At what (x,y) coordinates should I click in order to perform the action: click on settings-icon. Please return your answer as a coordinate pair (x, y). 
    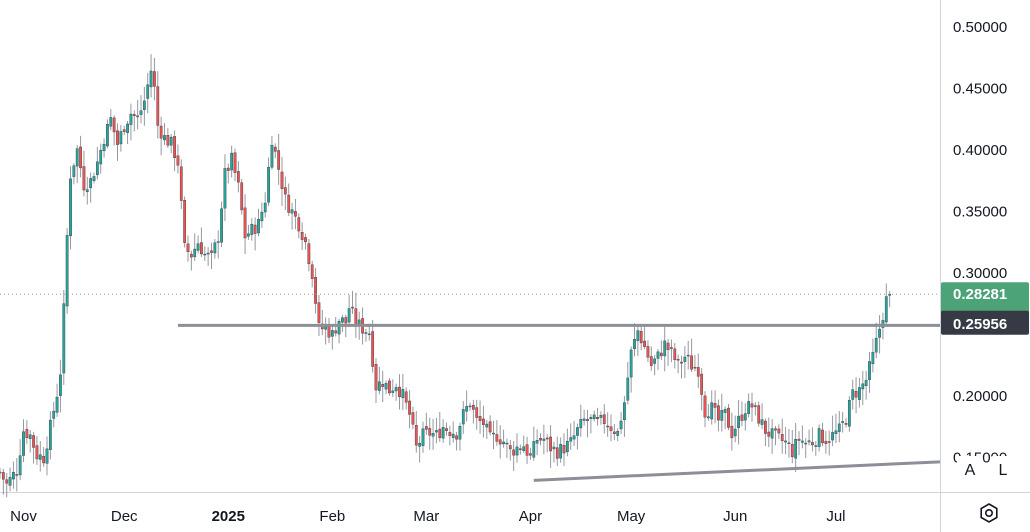
    Looking at the image, I should click on (989, 513).